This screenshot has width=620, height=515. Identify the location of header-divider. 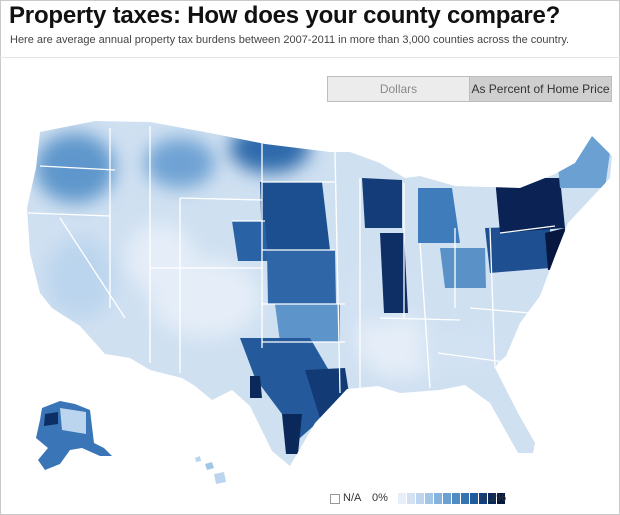
(310, 57).